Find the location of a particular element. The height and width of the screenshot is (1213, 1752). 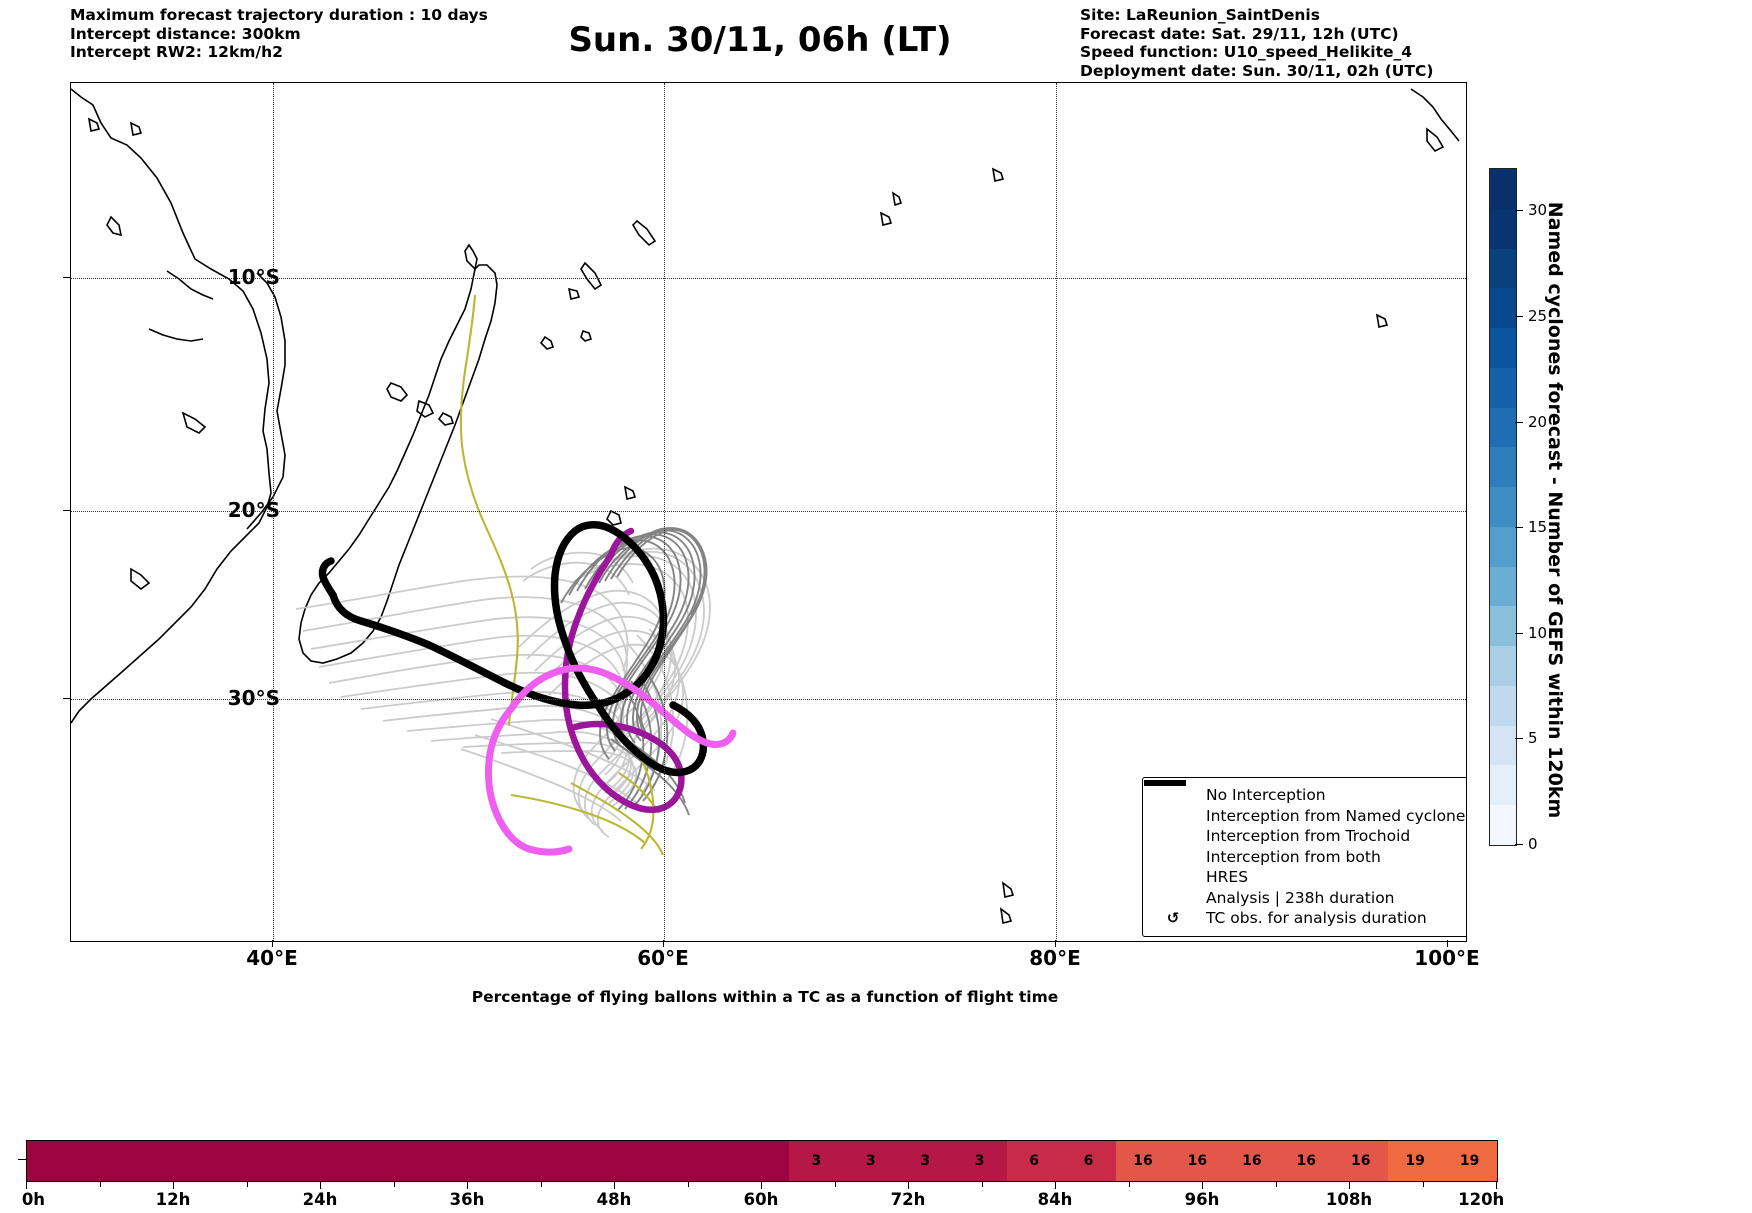

percentage-axis-label: 84h is located at coordinates (1055, 1199).